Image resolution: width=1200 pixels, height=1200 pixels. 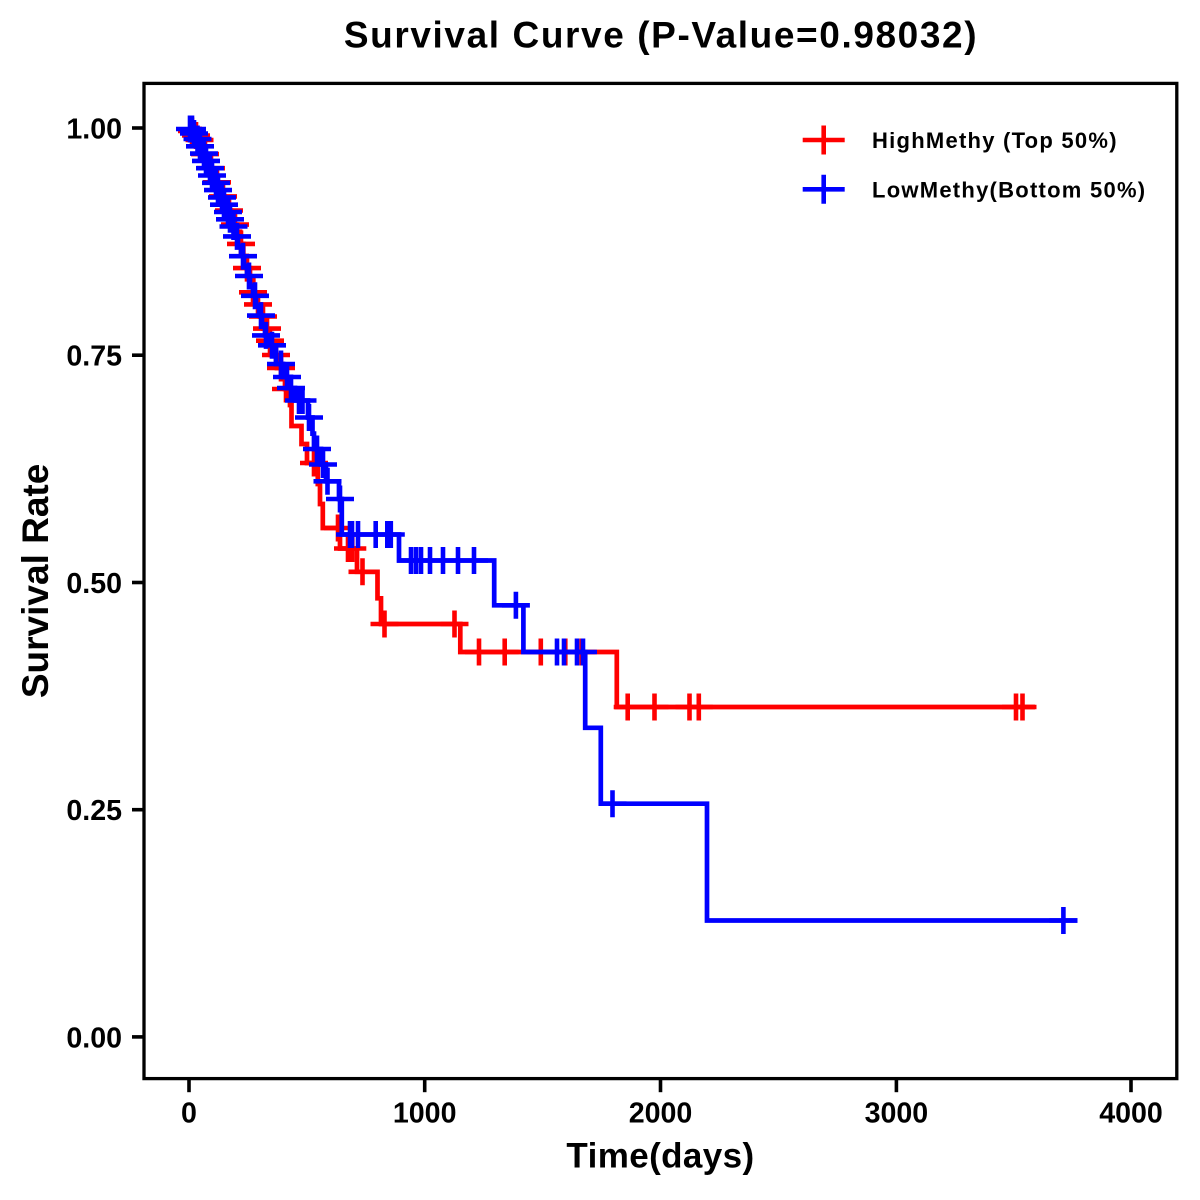 I want to click on svg-text:Survival Curve (P-Value=0.9803: Survival Curve (P-Value=0.98032), so click(x=661, y=35).